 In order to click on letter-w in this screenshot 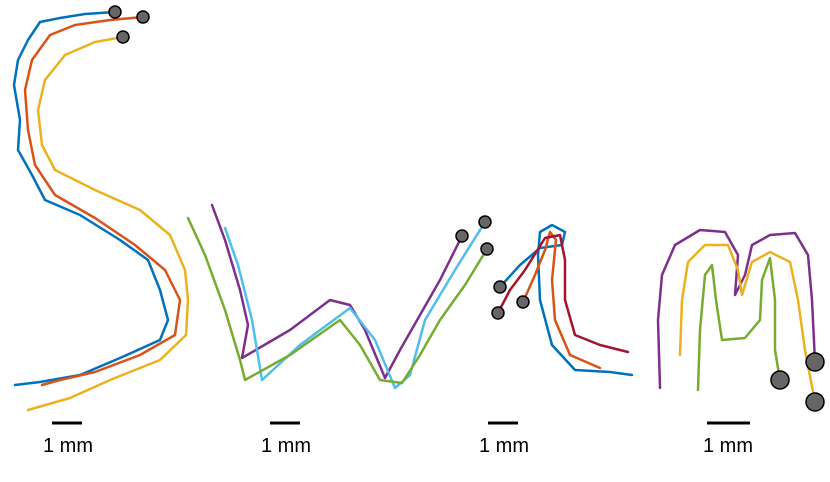, I will do `click(340, 296)`.